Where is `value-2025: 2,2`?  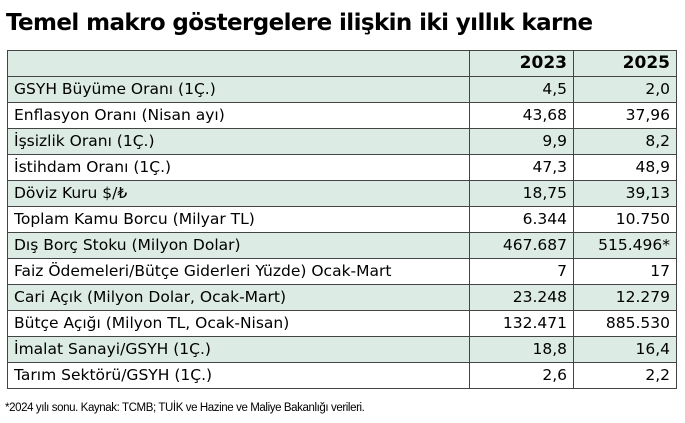
value-2025: 2,2 is located at coordinates (625, 375).